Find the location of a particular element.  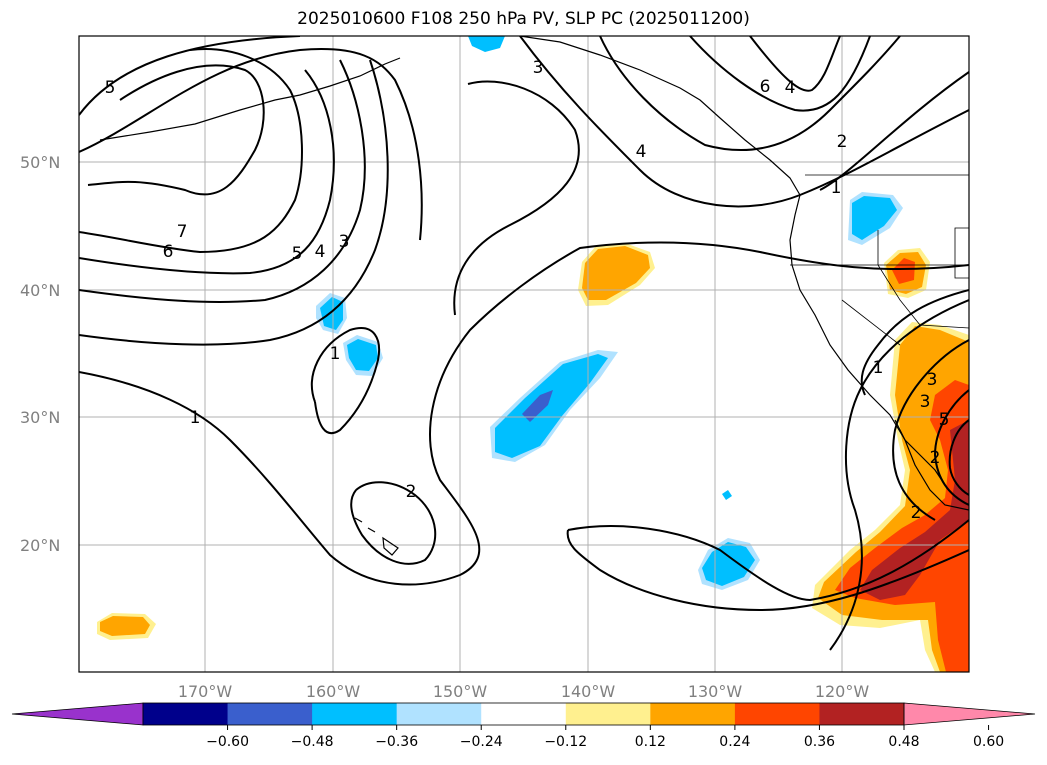

colorbar-label: −0.60 is located at coordinates (227, 742).